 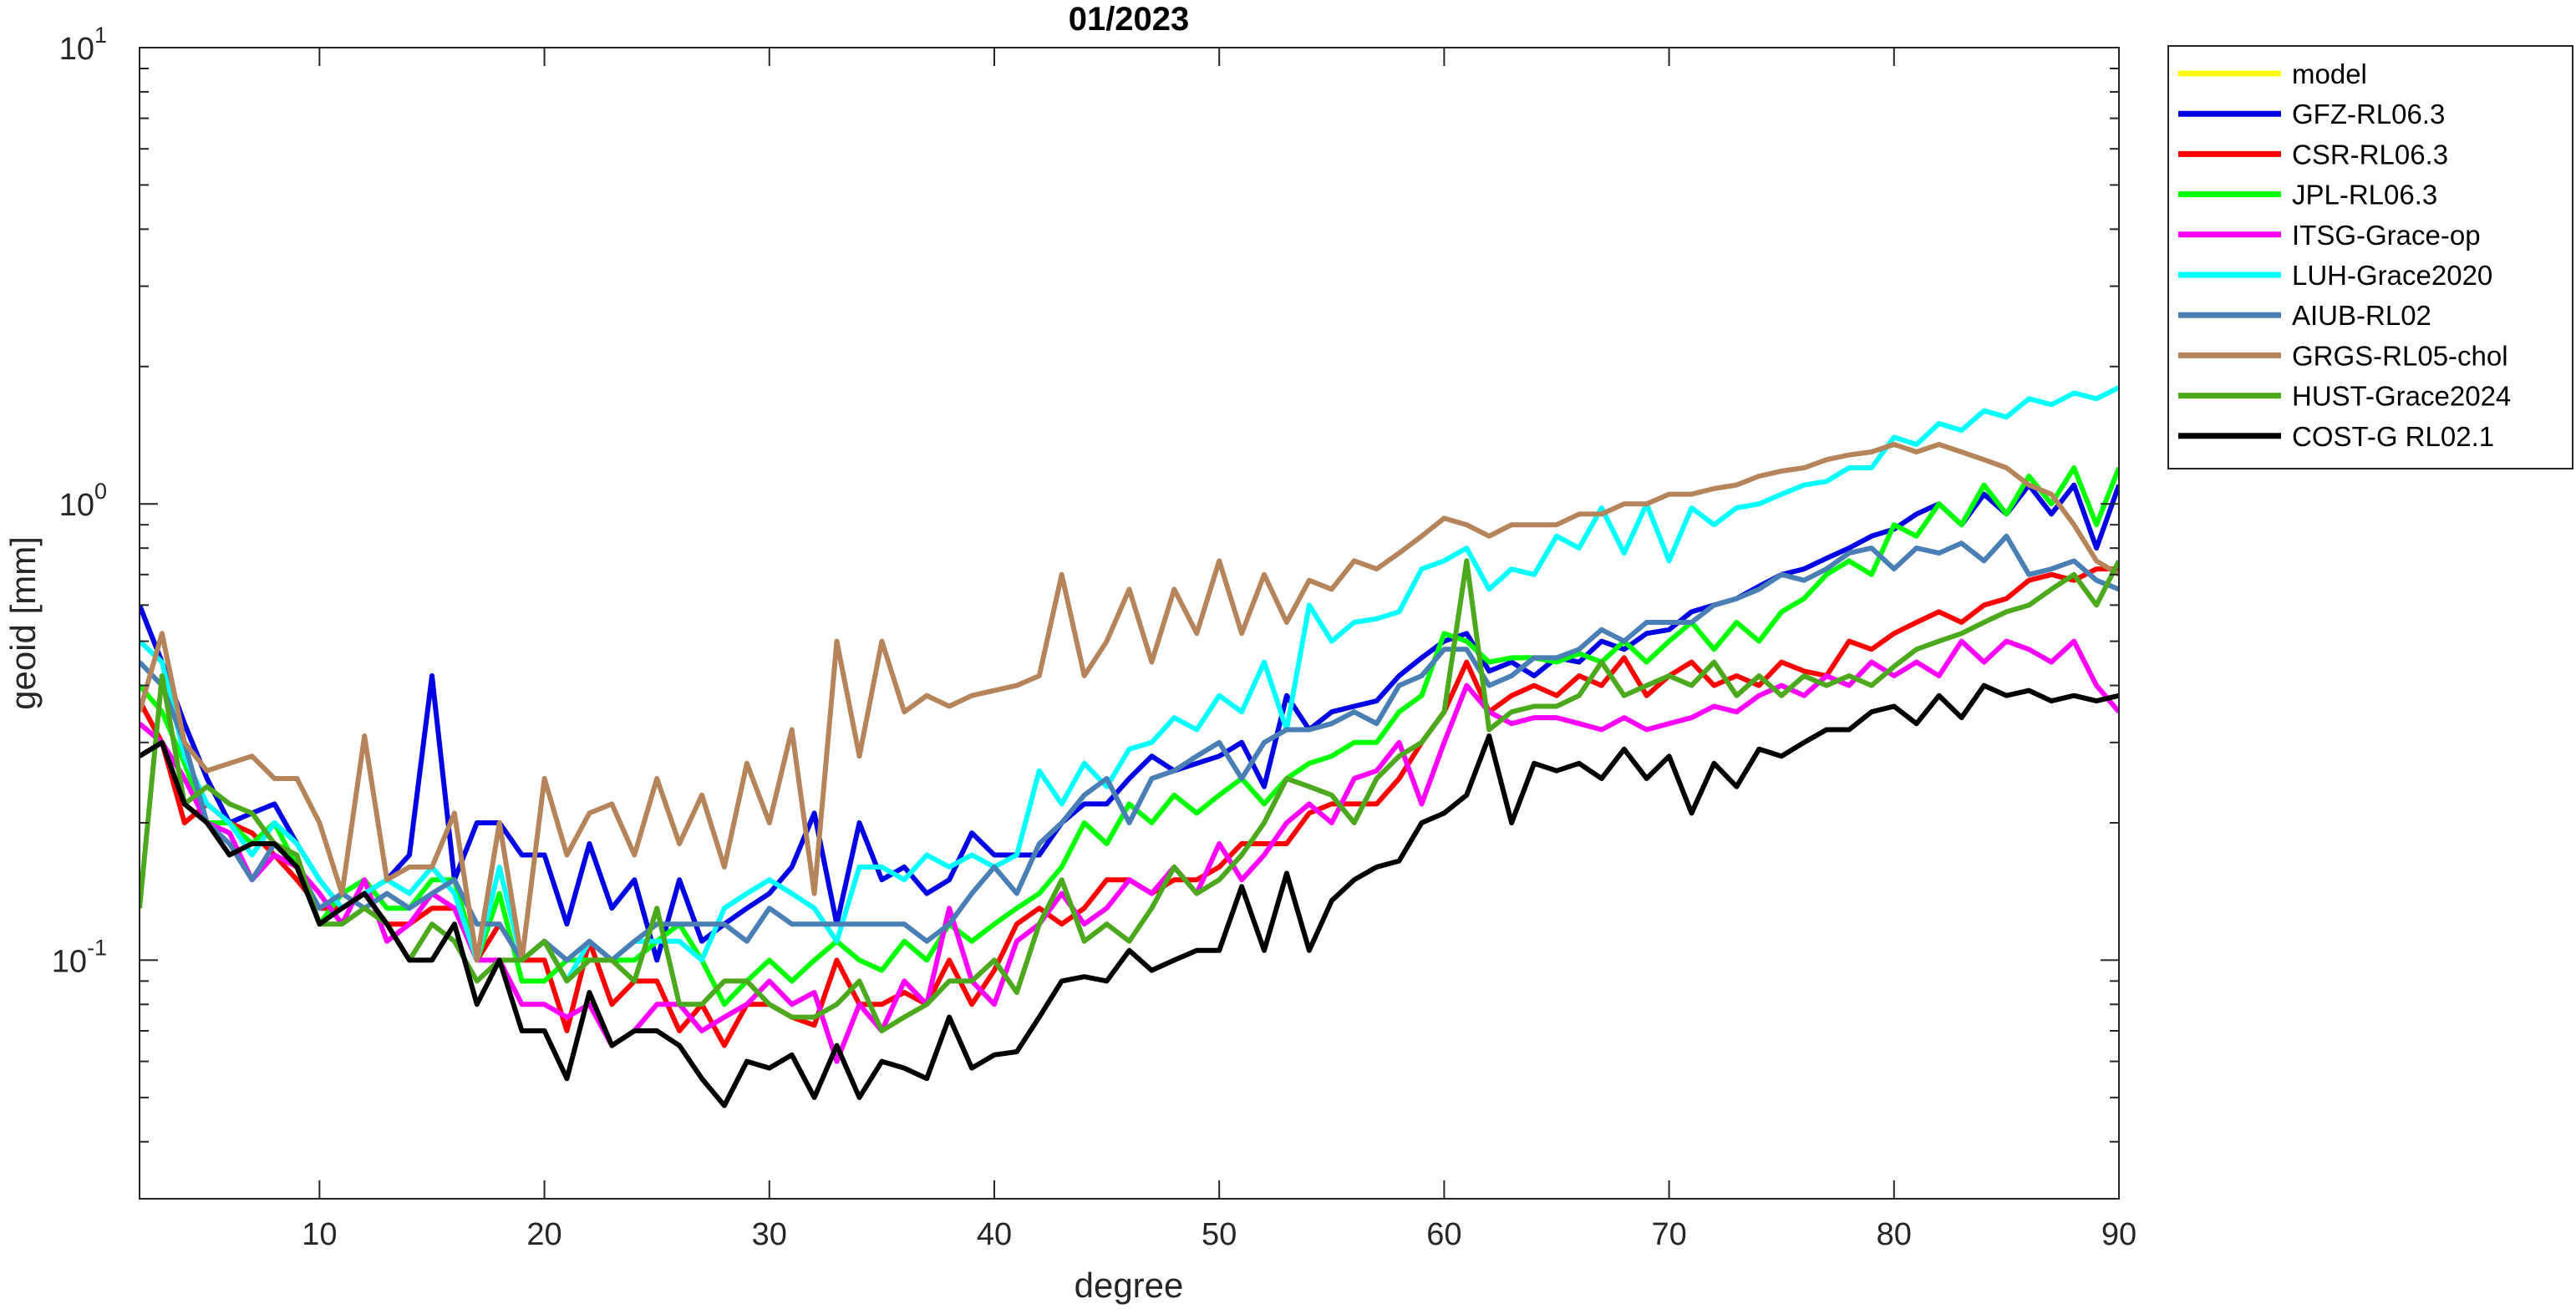 What do you see at coordinates (2329, 73) in the screenshot?
I see `legend-label: model` at bounding box center [2329, 73].